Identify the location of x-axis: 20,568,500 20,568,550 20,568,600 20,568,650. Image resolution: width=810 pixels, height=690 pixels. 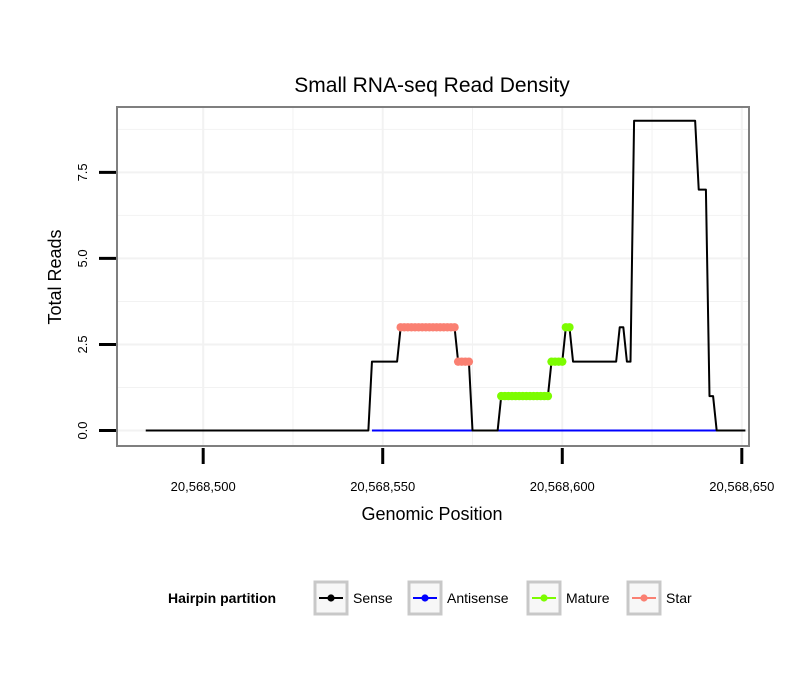
(472, 471).